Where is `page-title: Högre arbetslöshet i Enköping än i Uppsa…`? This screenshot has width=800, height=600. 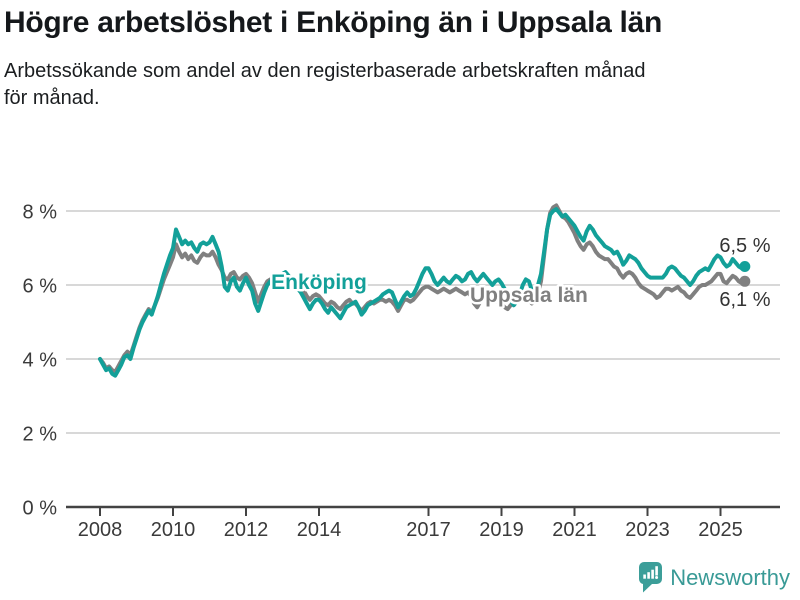 page-title: Högre arbetslöshet i Enköping än i Uppsa… is located at coordinates (333, 22).